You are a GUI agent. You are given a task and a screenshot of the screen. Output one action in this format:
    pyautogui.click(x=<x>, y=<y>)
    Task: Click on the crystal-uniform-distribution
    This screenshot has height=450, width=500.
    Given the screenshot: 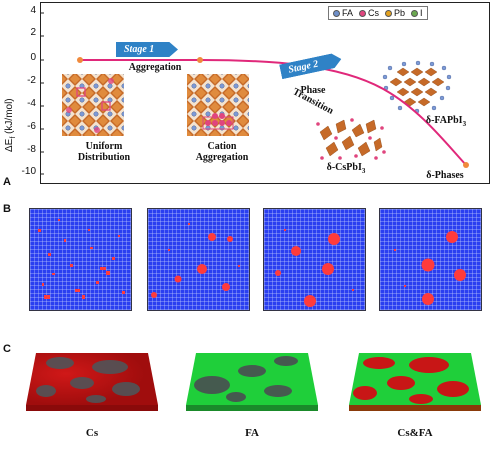 What is the action you would take?
    pyautogui.click(x=93, y=105)
    